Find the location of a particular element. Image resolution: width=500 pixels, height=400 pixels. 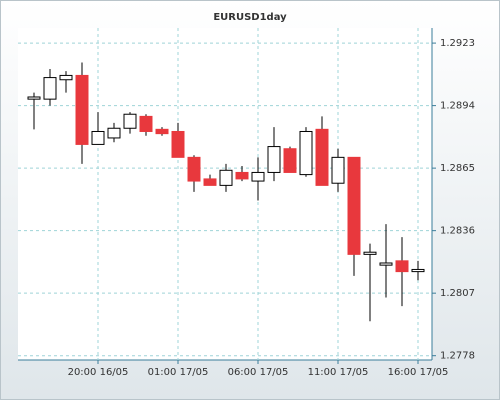

x-tick-label: 20:00 16/05 is located at coordinates (98, 372).